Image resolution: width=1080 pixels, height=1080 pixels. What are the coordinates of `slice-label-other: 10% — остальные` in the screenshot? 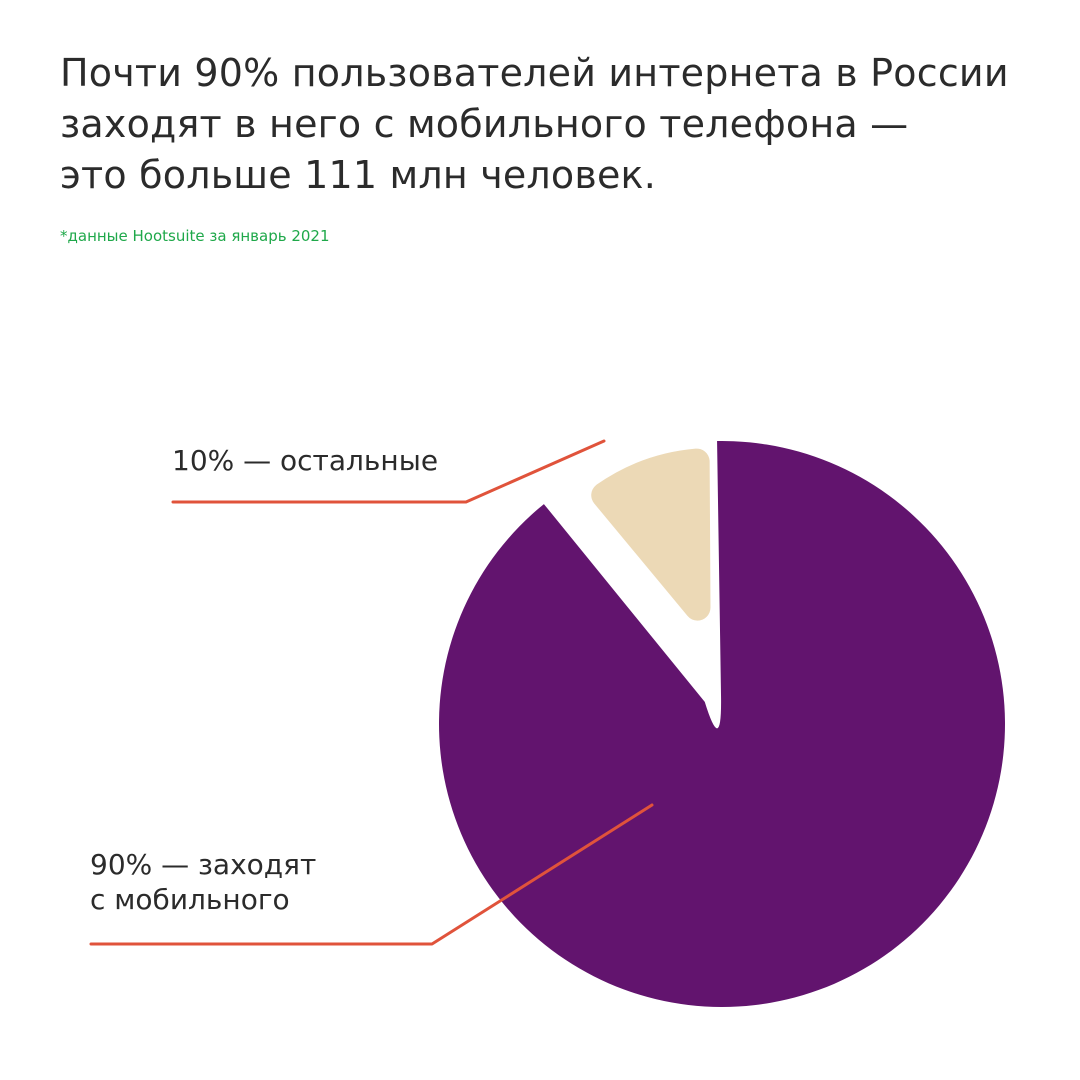 It's located at (305, 460).